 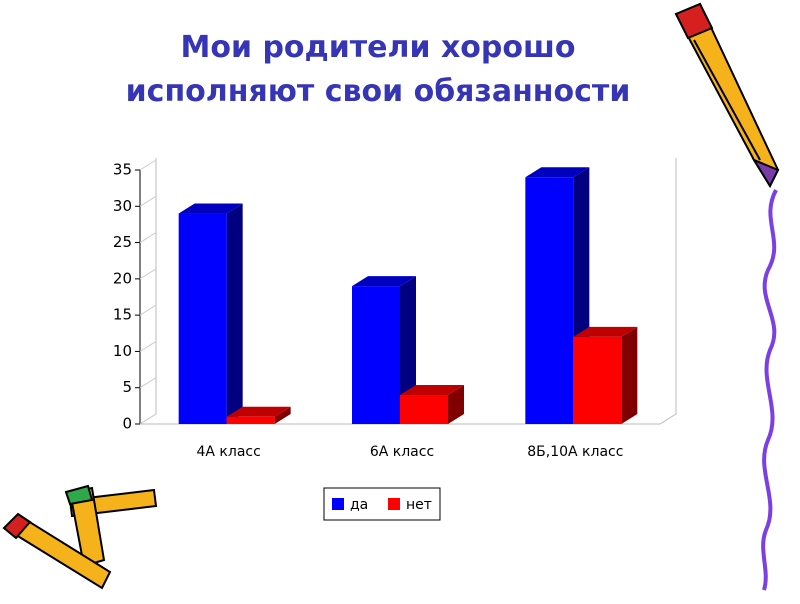 What do you see at coordinates (80, 537) in the screenshot?
I see `pencils-decoration` at bounding box center [80, 537].